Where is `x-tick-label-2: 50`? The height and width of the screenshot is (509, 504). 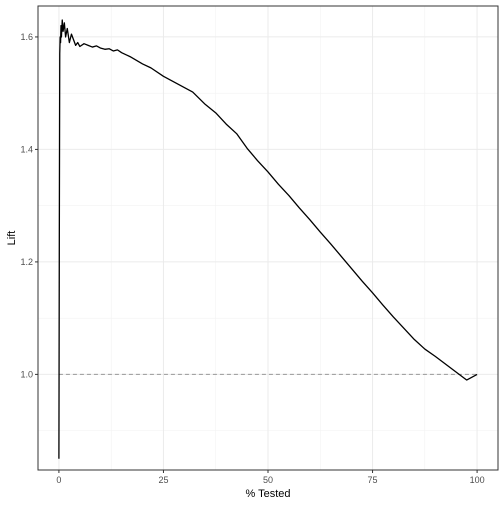 x-tick-label-2: 50 is located at coordinates (268, 480).